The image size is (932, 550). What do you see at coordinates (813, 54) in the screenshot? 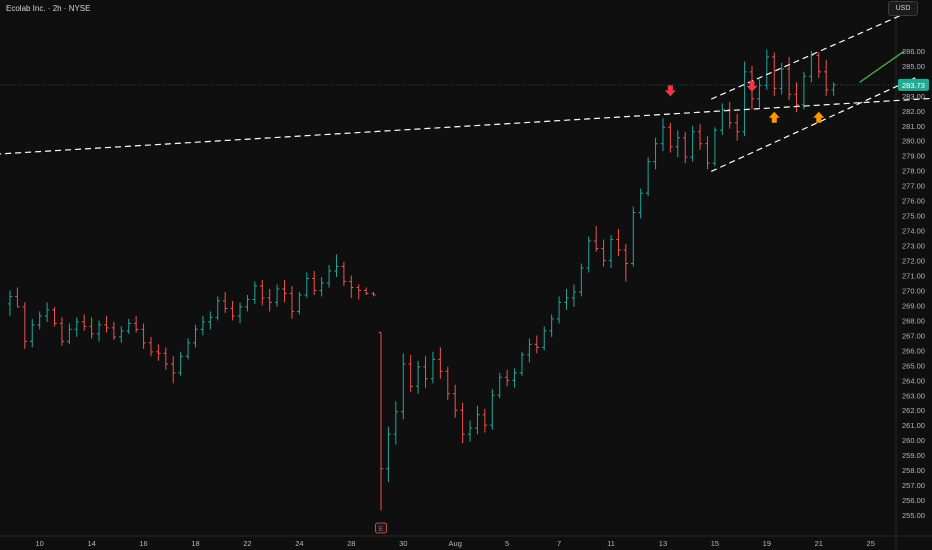
I see `channel-upper-line` at bounding box center [813, 54].